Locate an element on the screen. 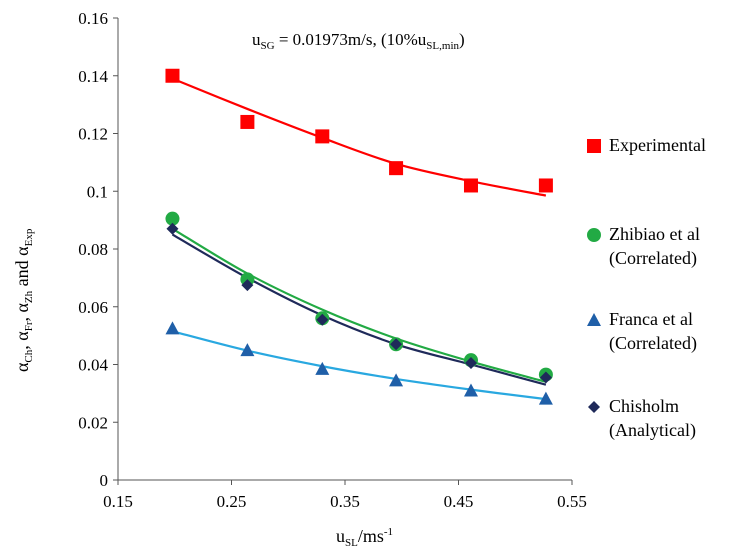 The image size is (743, 558). y-tick-label: 0.06 is located at coordinates (93, 307).